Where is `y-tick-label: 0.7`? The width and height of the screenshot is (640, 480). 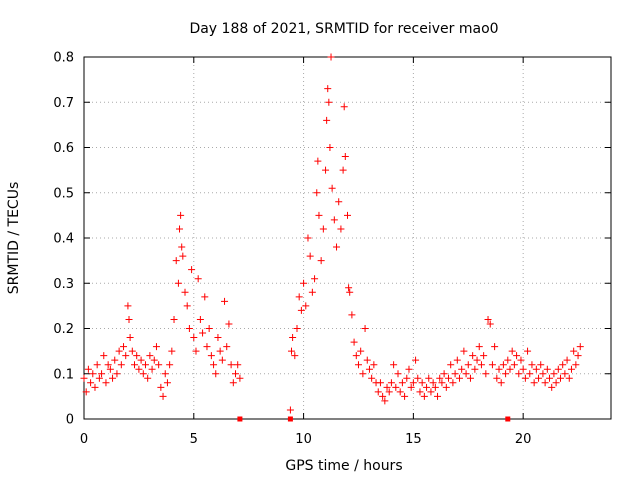
y-tick-label: 0.7 is located at coordinates (63, 103).